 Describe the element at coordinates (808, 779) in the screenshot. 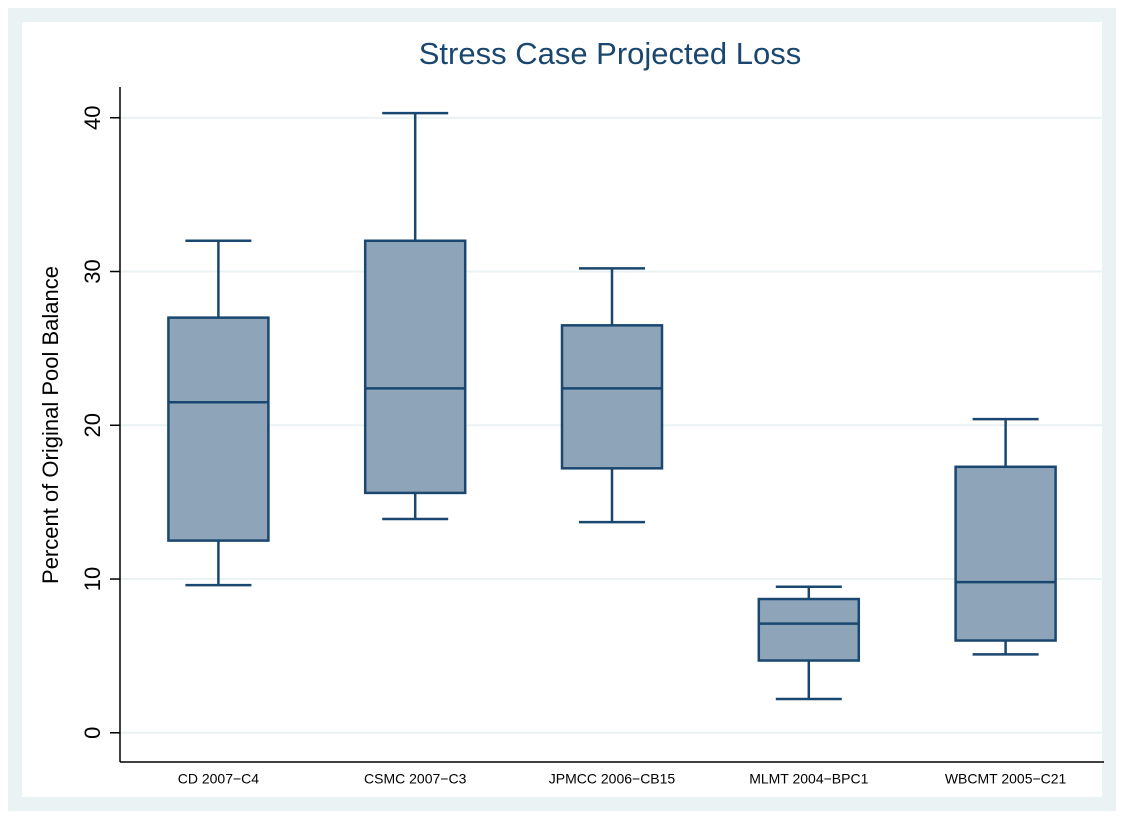

I see `x-tick-label: MLMT 2004−BPC1` at that location.